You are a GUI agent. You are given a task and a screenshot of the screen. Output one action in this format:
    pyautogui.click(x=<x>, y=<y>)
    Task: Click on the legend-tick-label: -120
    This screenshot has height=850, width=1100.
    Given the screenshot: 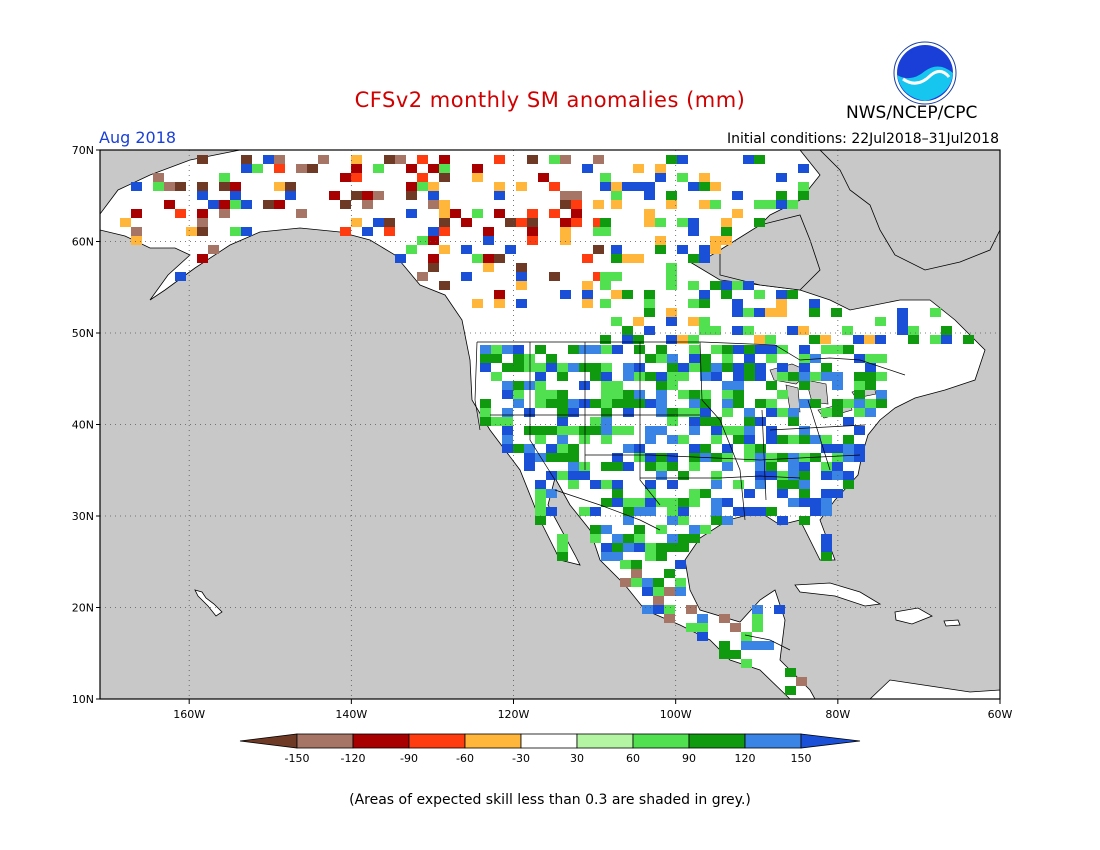 What is the action you would take?
    pyautogui.click(x=353, y=758)
    